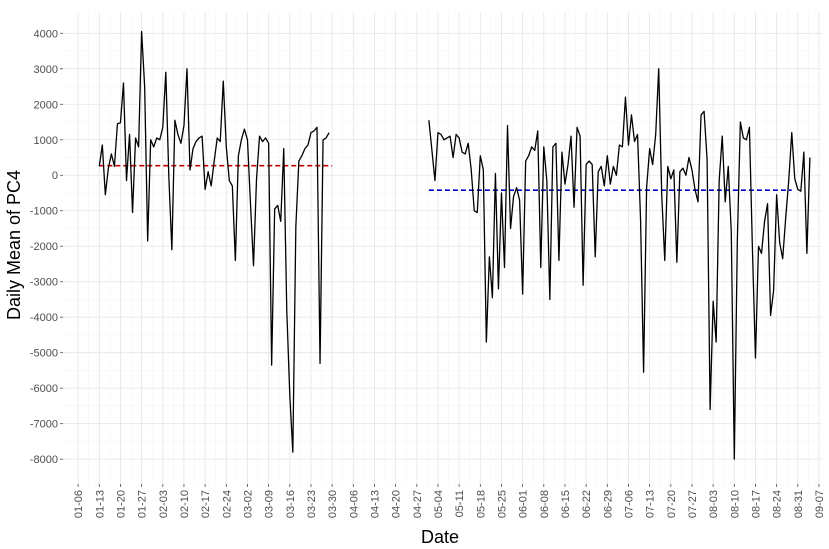  Describe the element at coordinates (778, 504) in the screenshot. I see `x-tick-label: 08-24` at that location.